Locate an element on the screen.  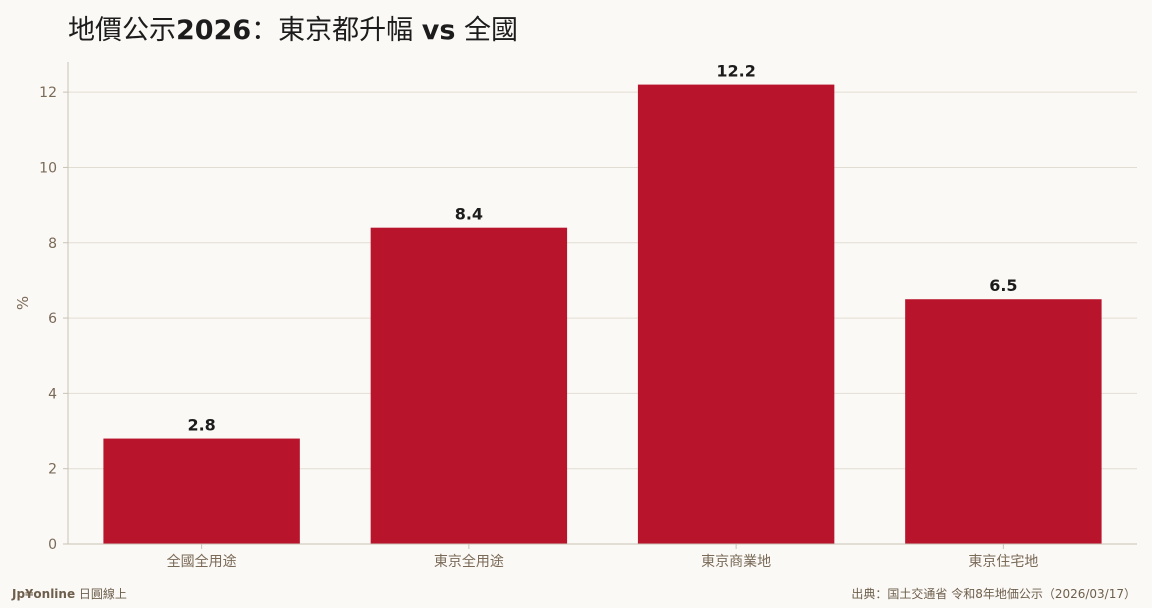
y-tick-label: 8 is located at coordinates (52, 244).